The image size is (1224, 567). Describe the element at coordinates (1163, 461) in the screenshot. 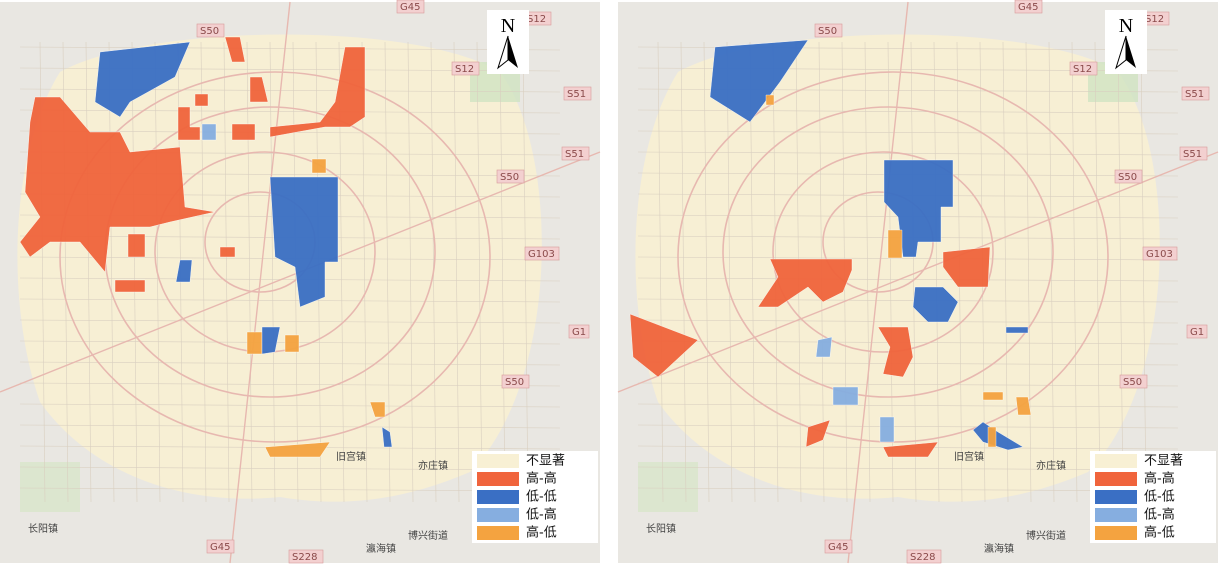

I see `legend-label: 不显著` at that location.